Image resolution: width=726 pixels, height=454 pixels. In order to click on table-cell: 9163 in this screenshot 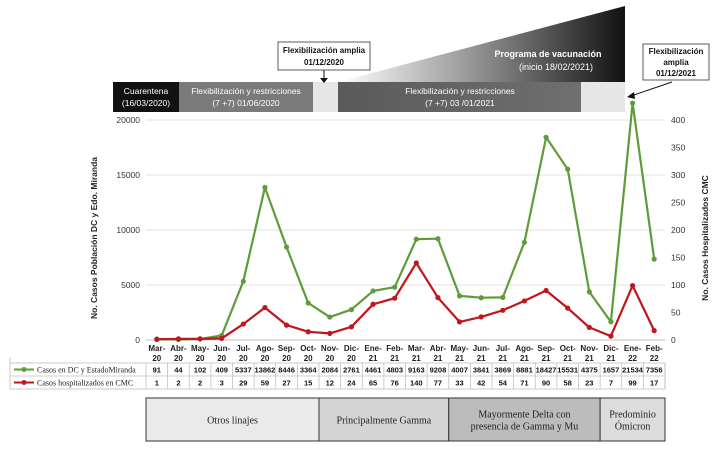, I will do `click(416, 370)`.